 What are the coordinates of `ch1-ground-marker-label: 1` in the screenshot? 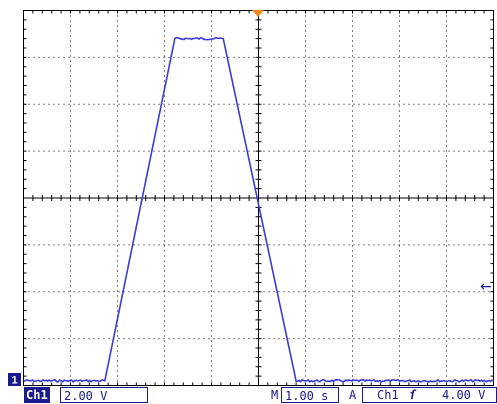 It's located at (14, 381).